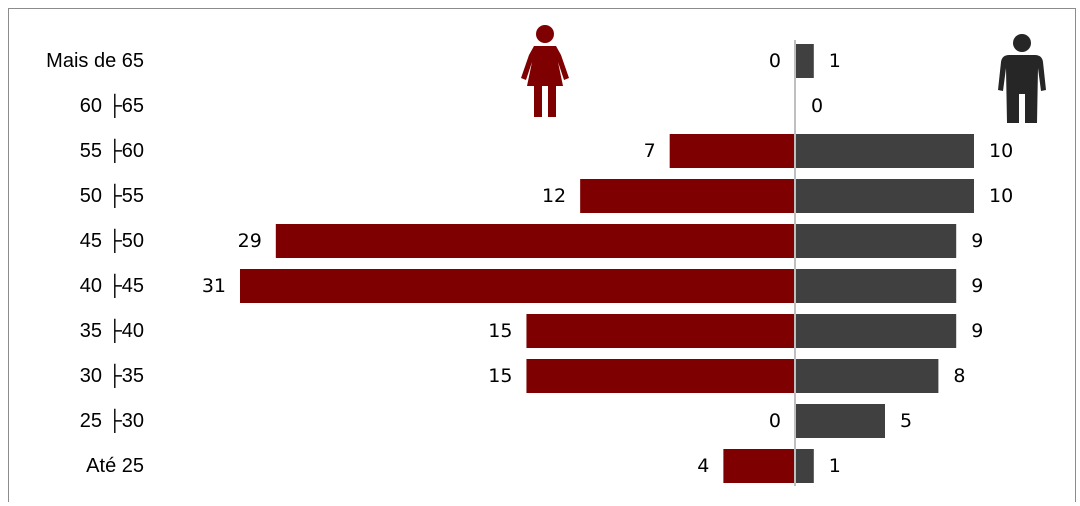  What do you see at coordinates (214, 286) in the screenshot?
I see `value-label-left: 31` at bounding box center [214, 286].